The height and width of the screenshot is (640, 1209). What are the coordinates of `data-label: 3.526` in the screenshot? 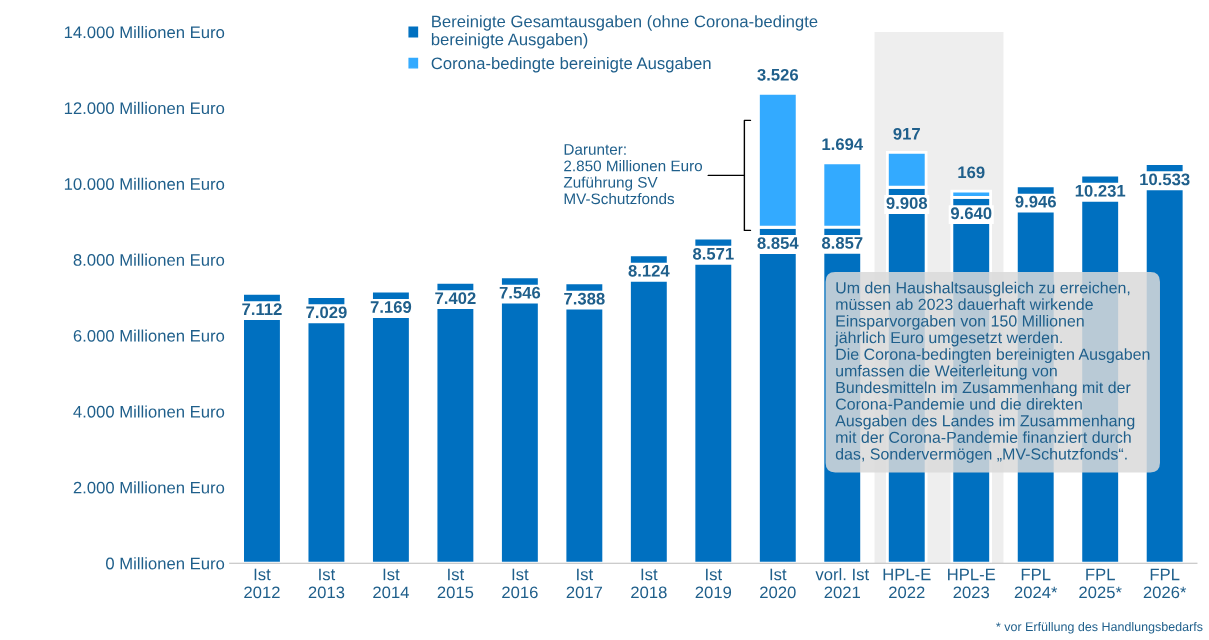 It's located at (778, 74).